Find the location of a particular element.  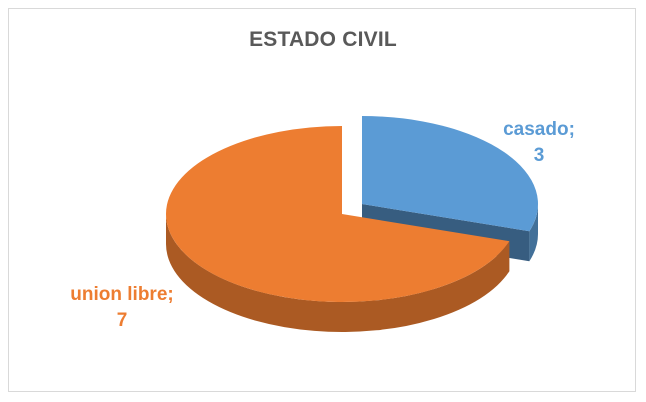

pie-slice-casado is located at coordinates (450, 174).